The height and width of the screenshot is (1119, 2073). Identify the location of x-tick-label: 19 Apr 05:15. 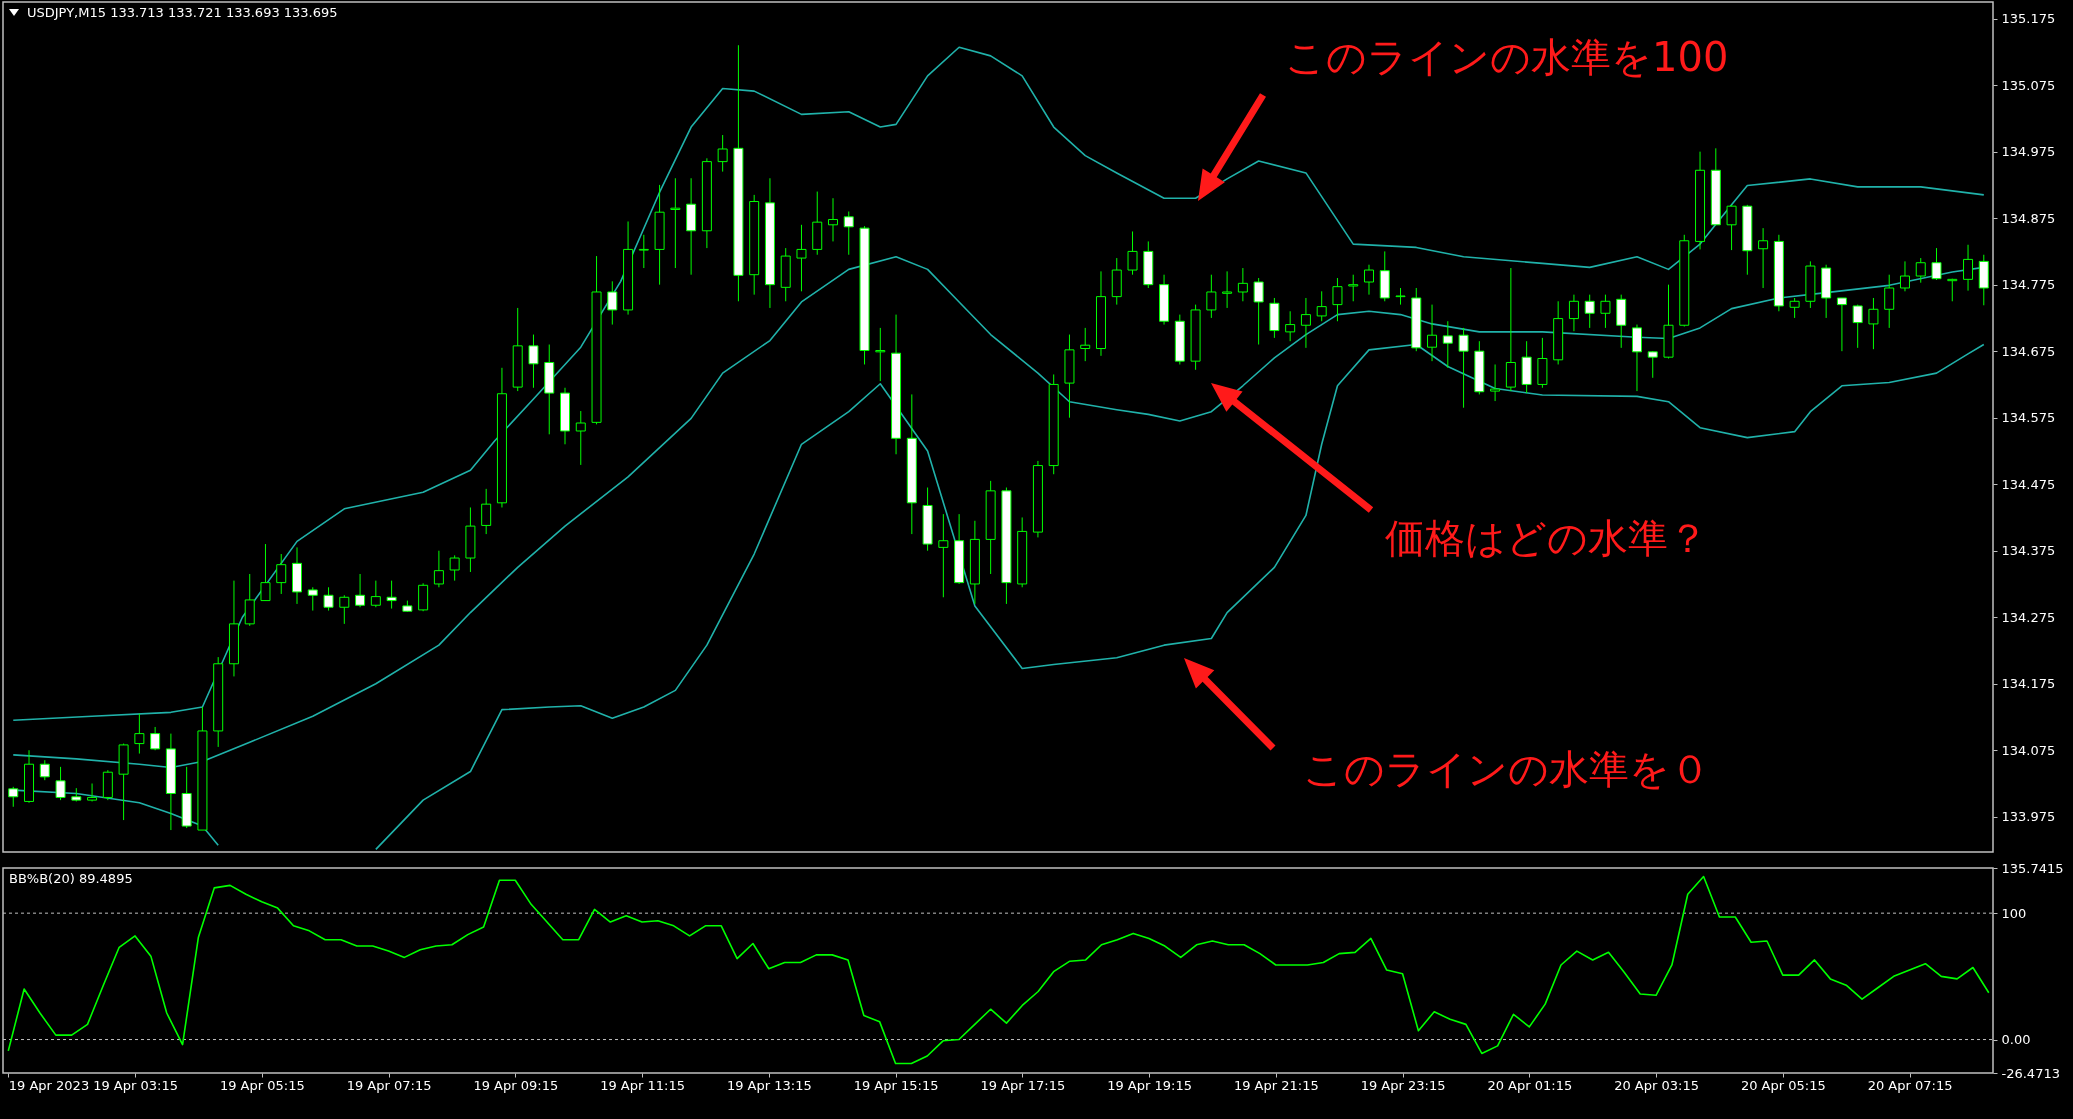
(262, 1085).